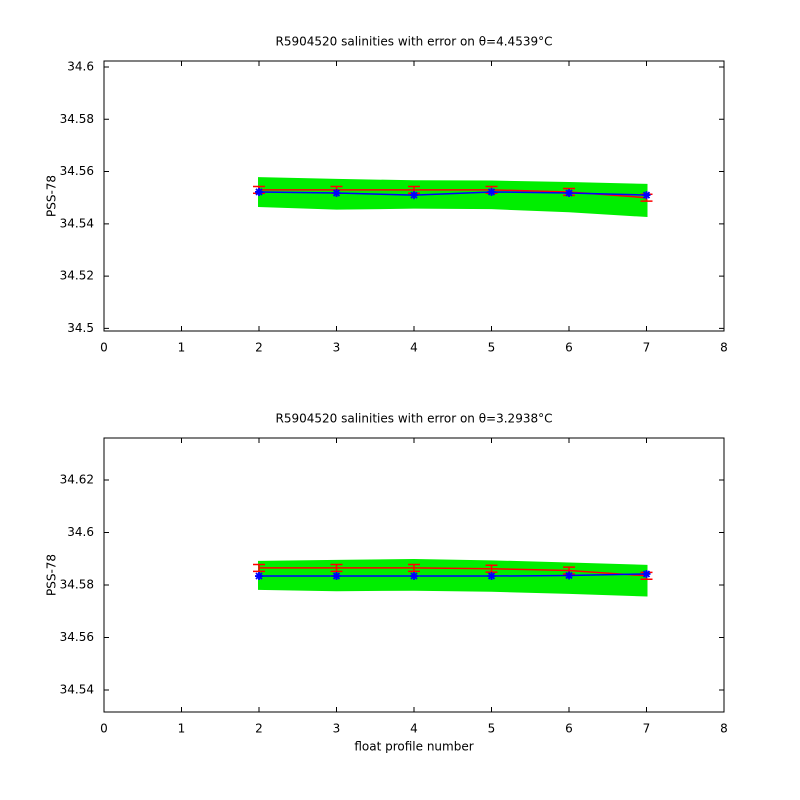 This screenshot has width=800, height=800. I want to click on y-tick-label: 34.62, so click(77, 479).